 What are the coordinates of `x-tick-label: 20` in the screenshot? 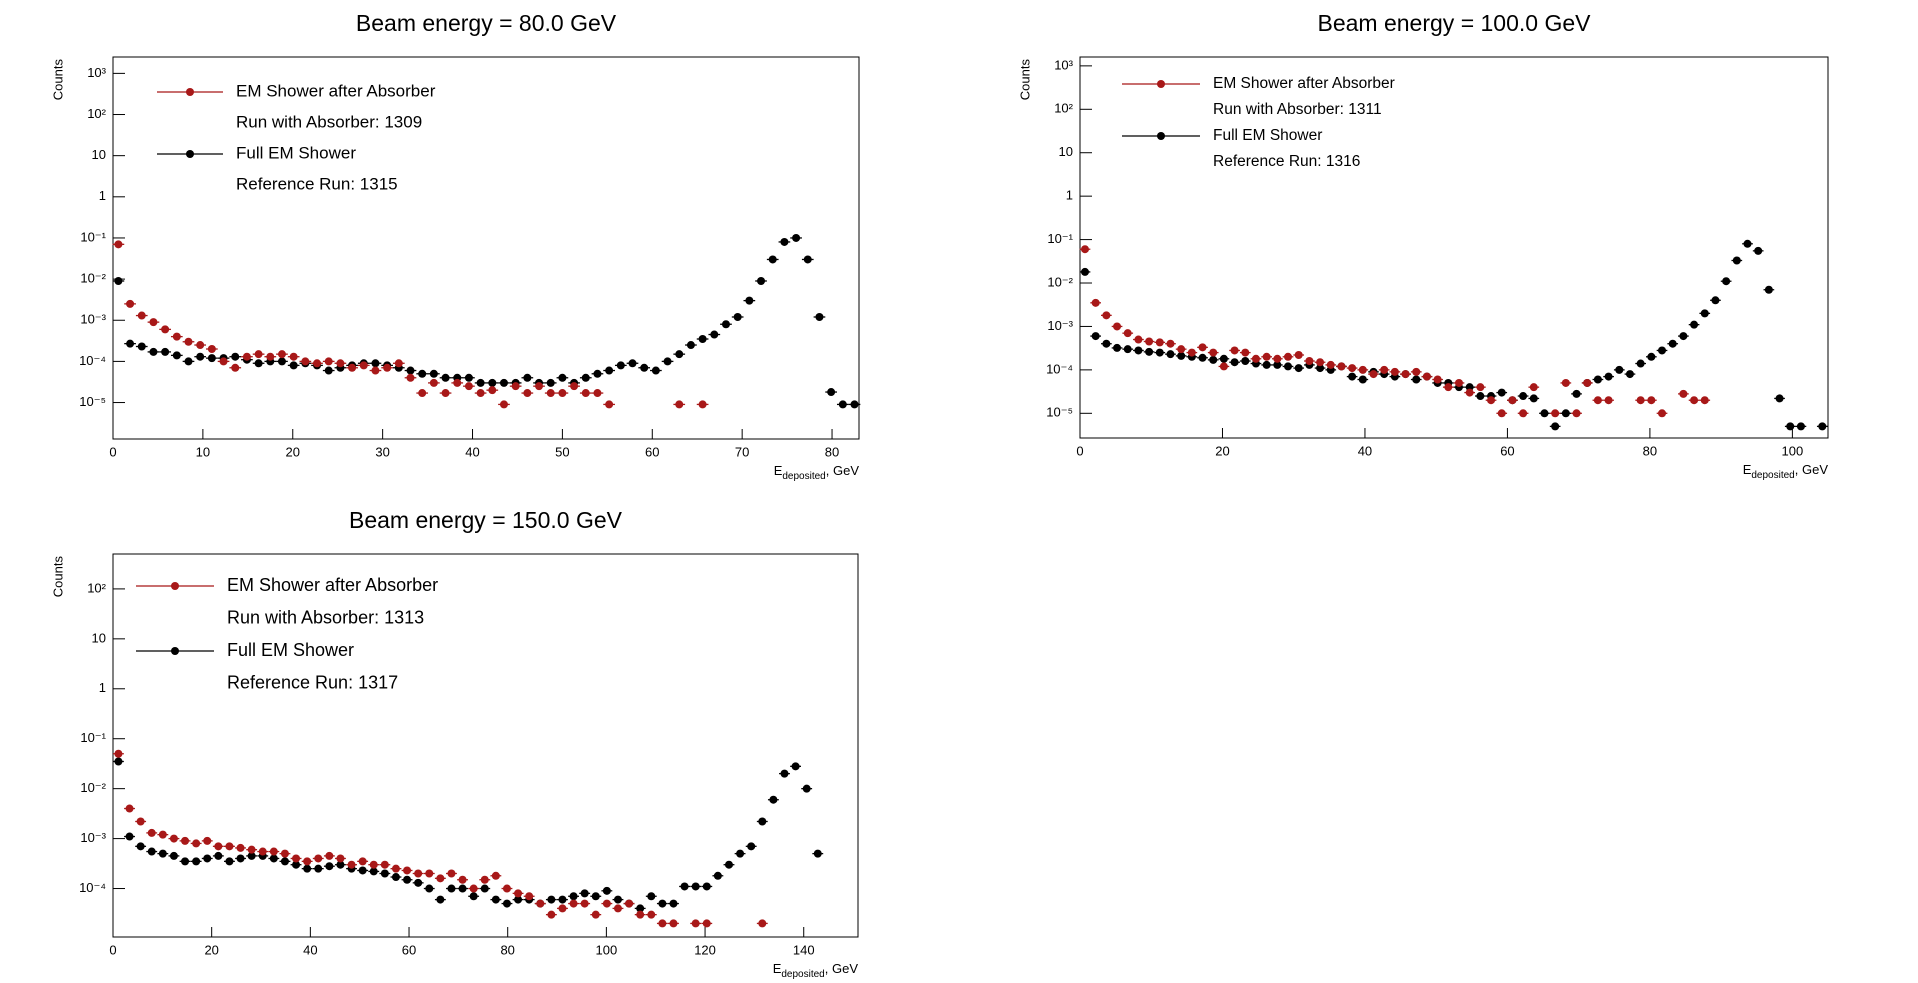 It's located at (211, 949).